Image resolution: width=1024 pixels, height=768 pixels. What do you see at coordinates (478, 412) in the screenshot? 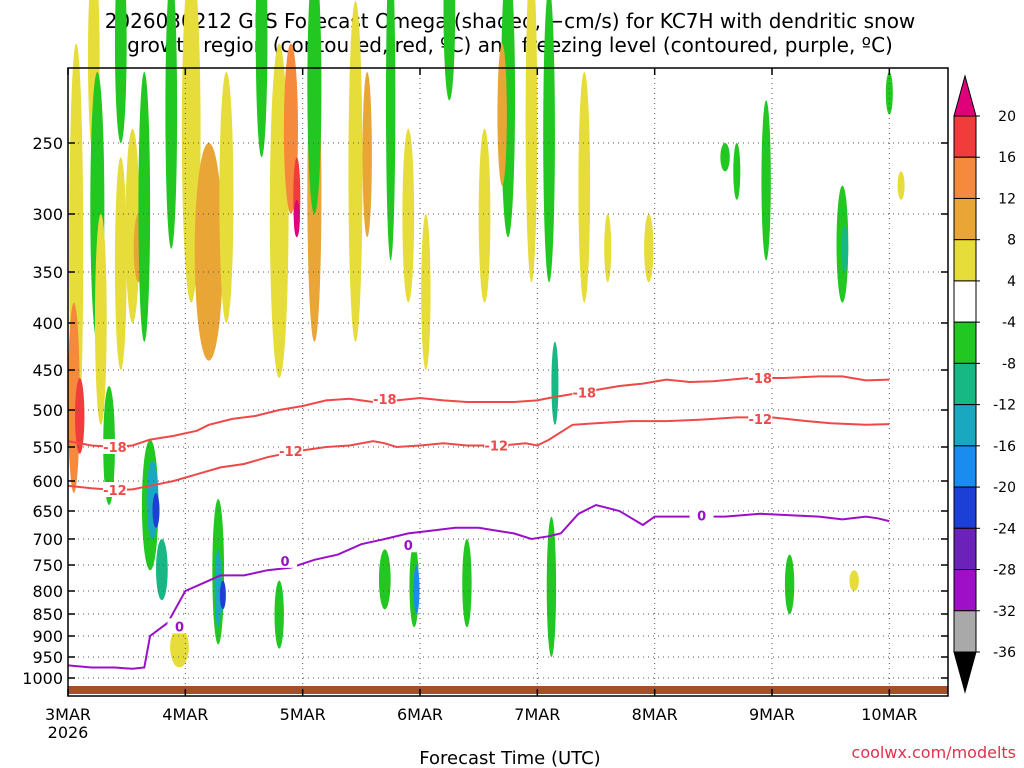
I see `contour-line--18` at bounding box center [478, 412].